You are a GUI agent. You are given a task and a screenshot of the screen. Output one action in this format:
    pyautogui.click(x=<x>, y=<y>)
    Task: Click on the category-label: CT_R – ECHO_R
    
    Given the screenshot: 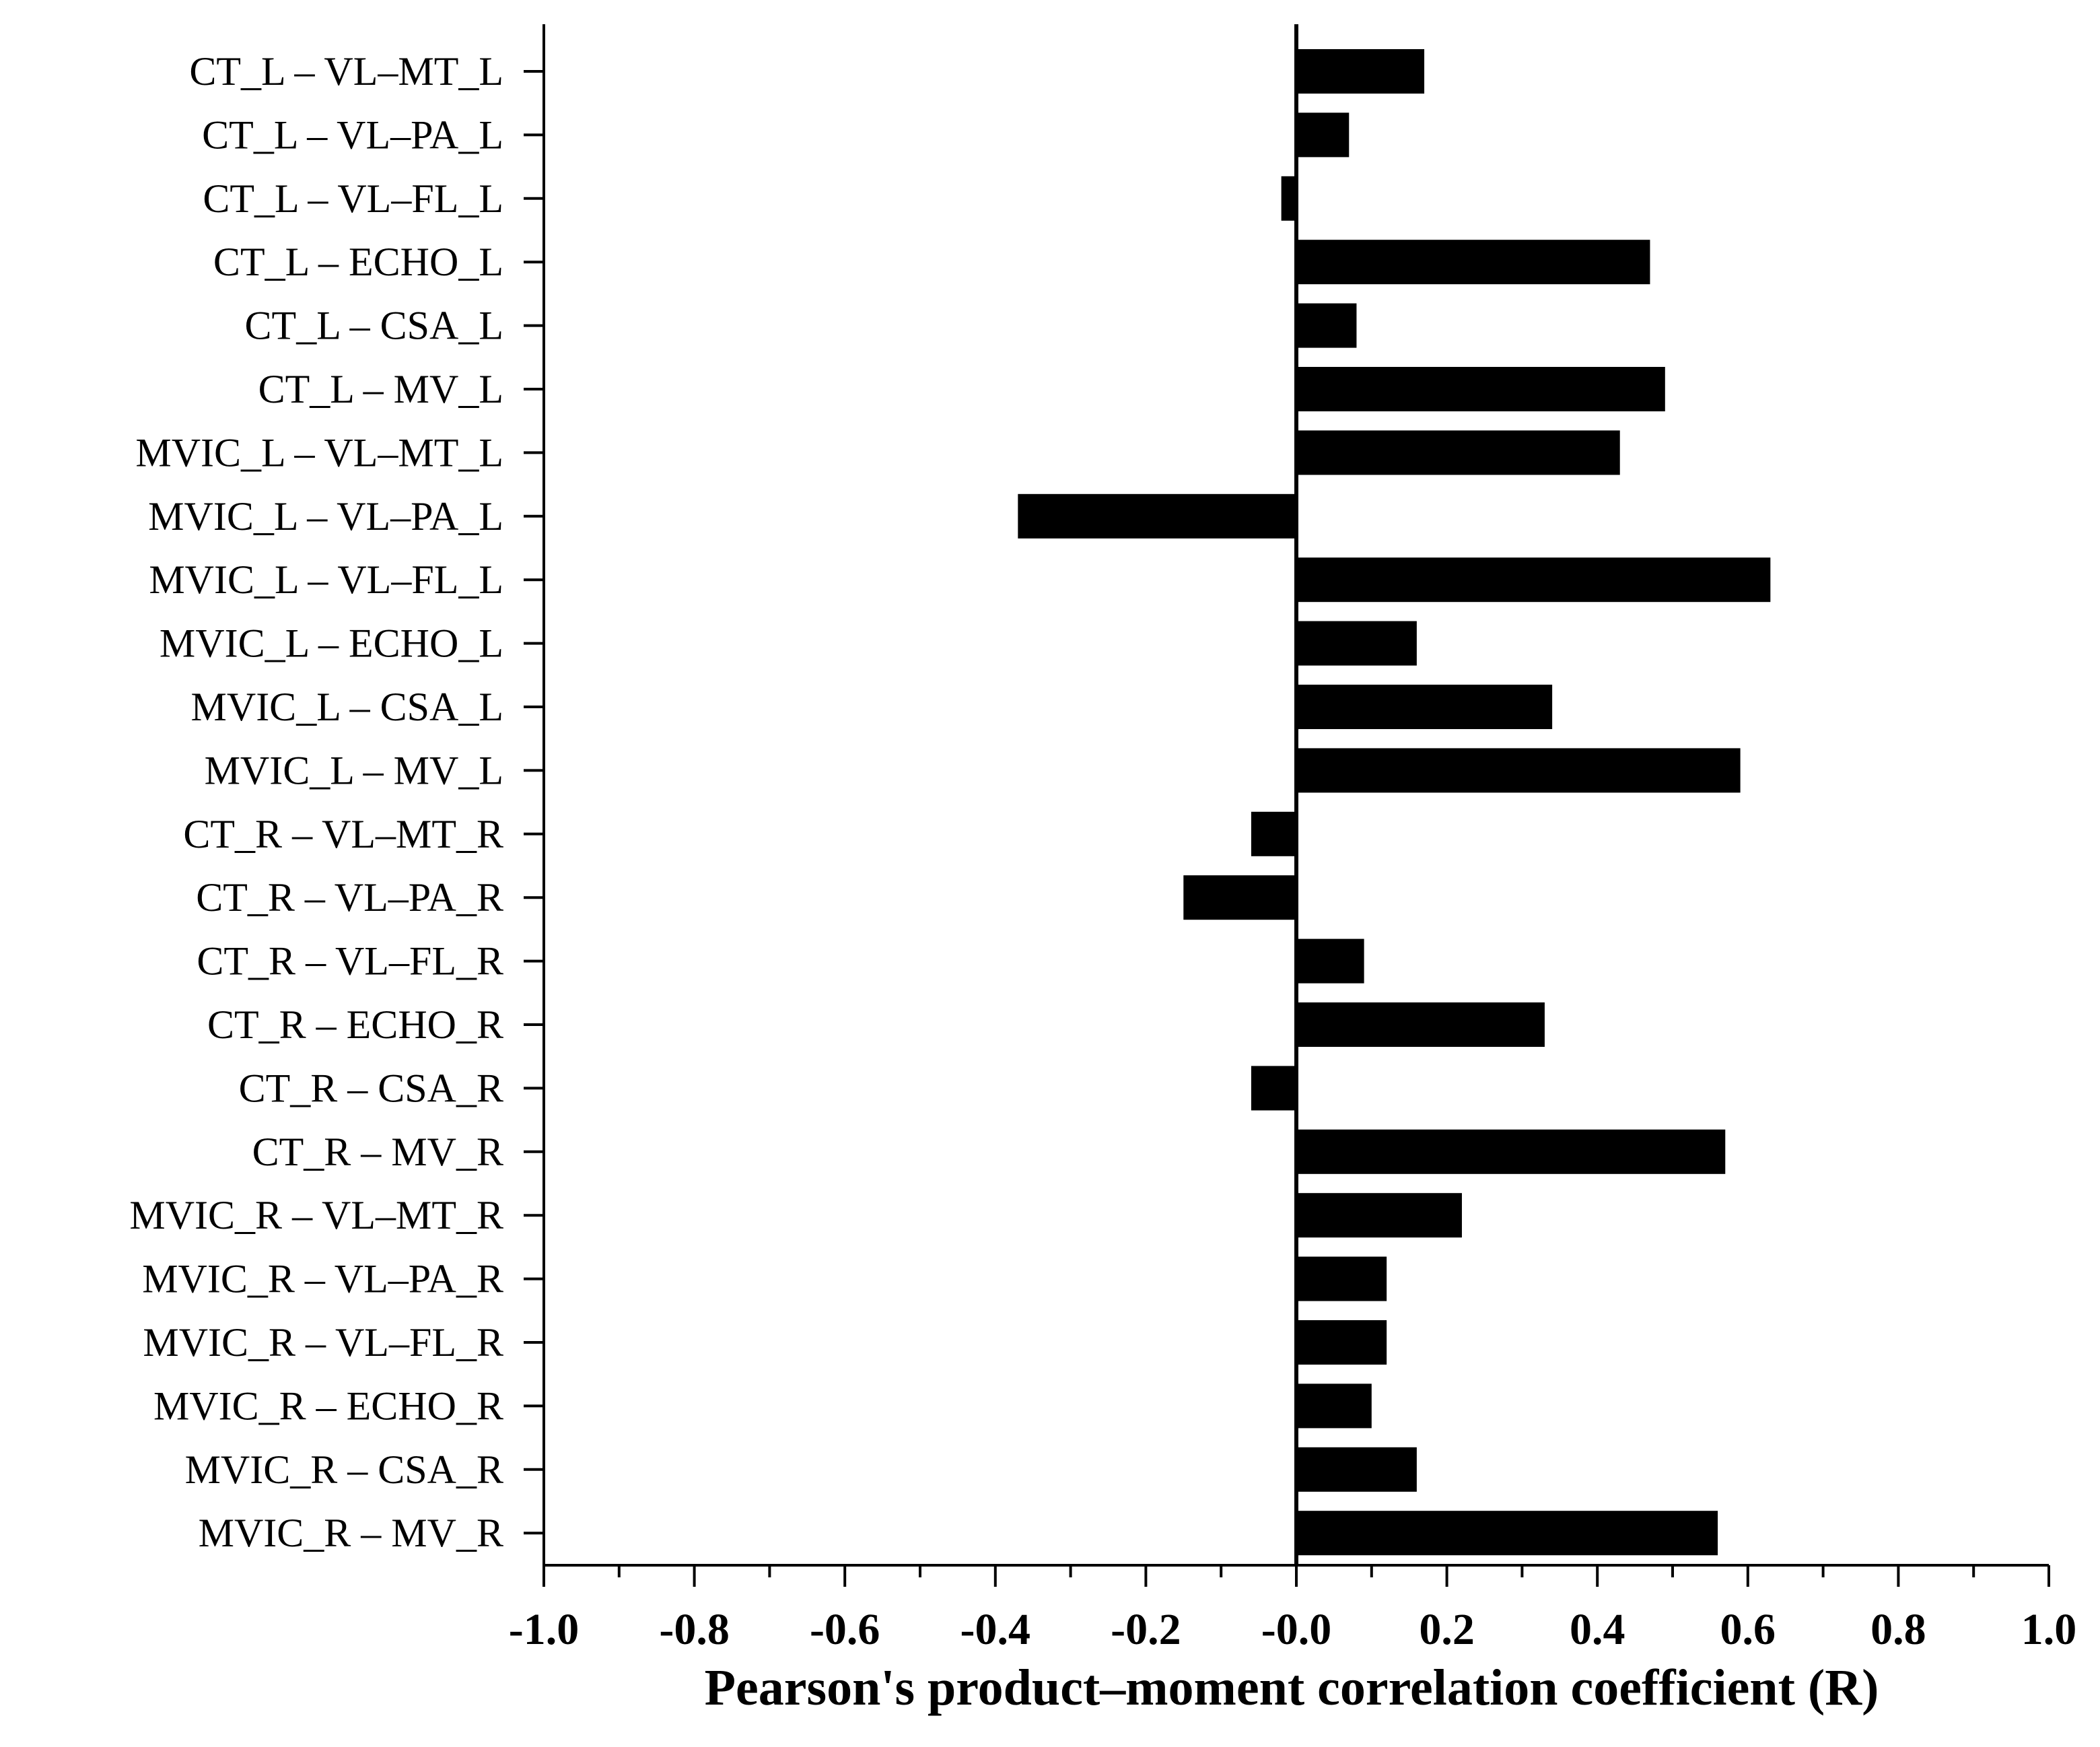 What is the action you would take?
    pyautogui.click(x=355, y=1024)
    